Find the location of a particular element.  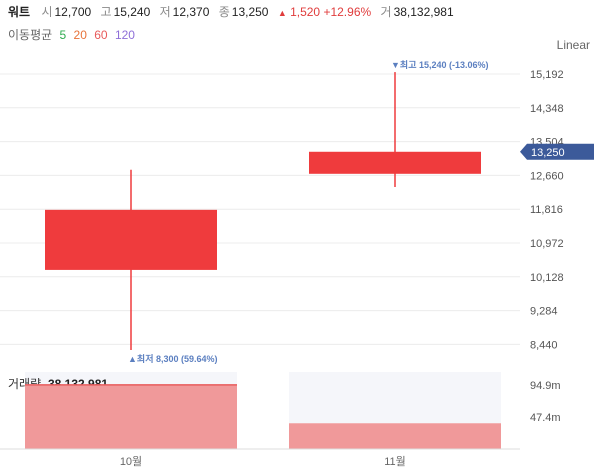

open-value: 12,700 is located at coordinates (73, 12).